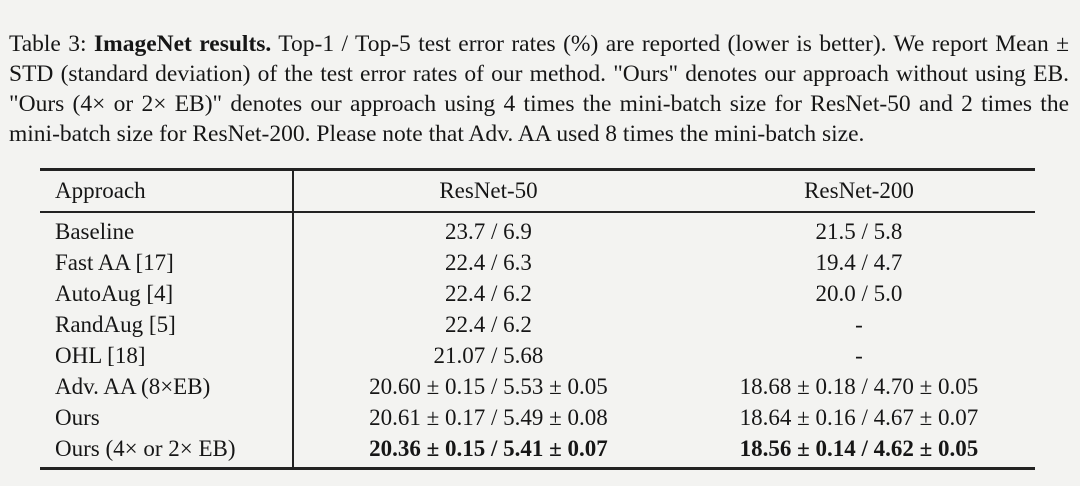 The width and height of the screenshot is (1080, 486). Describe the element at coordinates (167, 262) in the screenshot. I see `cell-approach: Fast AA [17]` at that location.